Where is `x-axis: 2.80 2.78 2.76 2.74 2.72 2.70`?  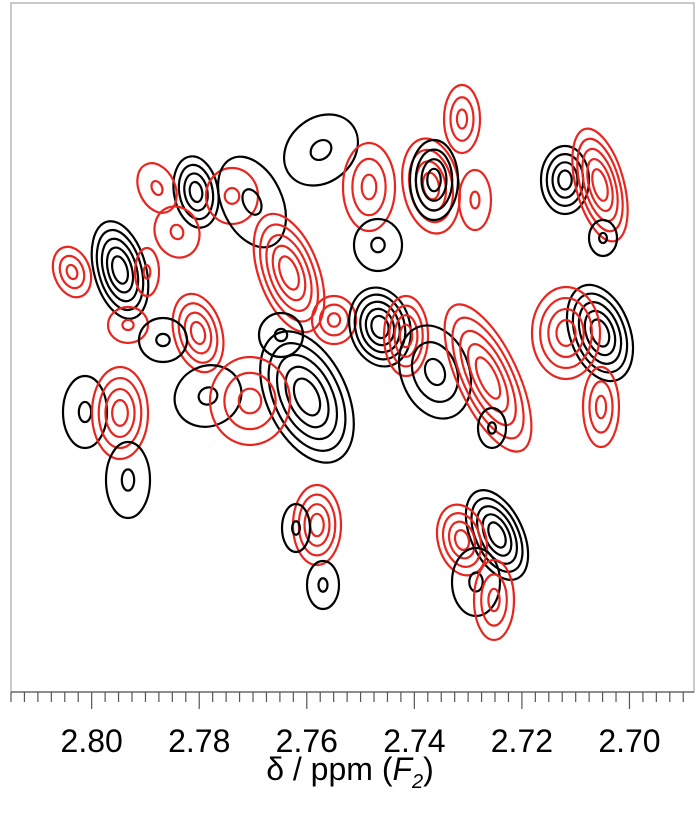
x-axis: 2.80 2.78 2.76 2.74 2.72 2.70 is located at coordinates (352, 725).